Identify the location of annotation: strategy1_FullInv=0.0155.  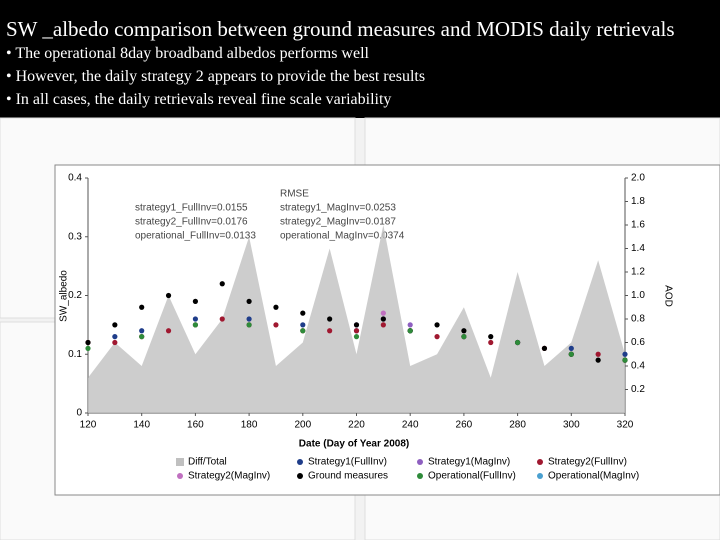
(191, 208).